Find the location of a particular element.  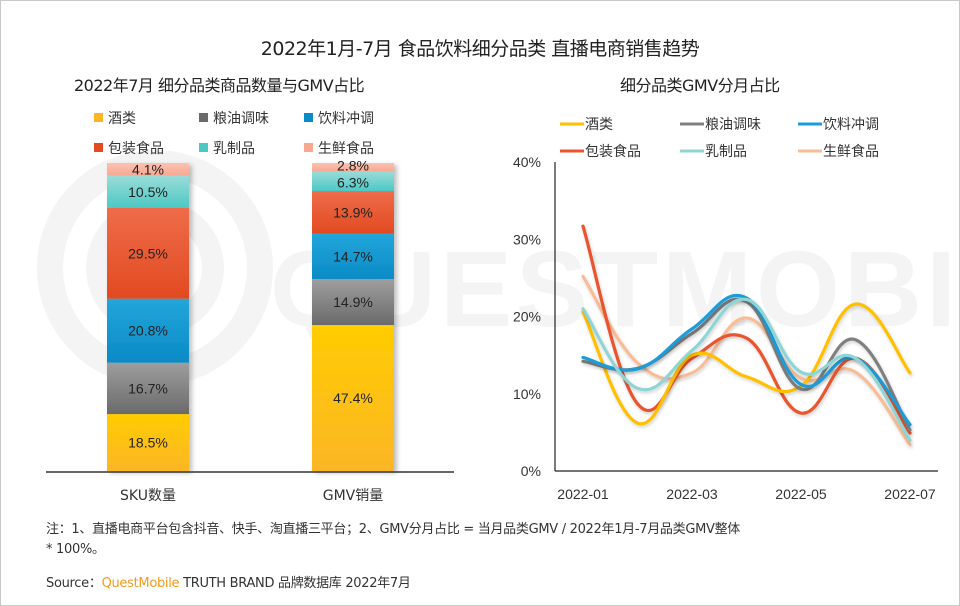

line-series-dairy is located at coordinates (746, 369).